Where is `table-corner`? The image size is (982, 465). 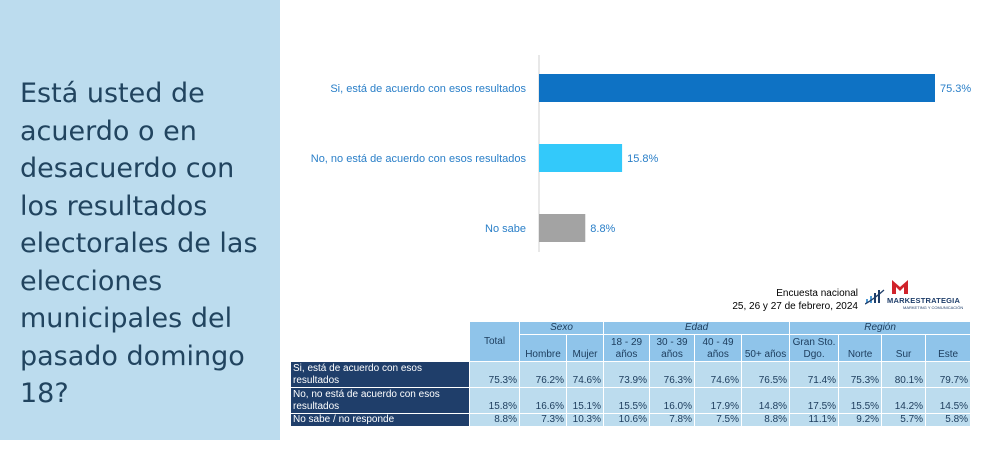
table-corner is located at coordinates (380, 341).